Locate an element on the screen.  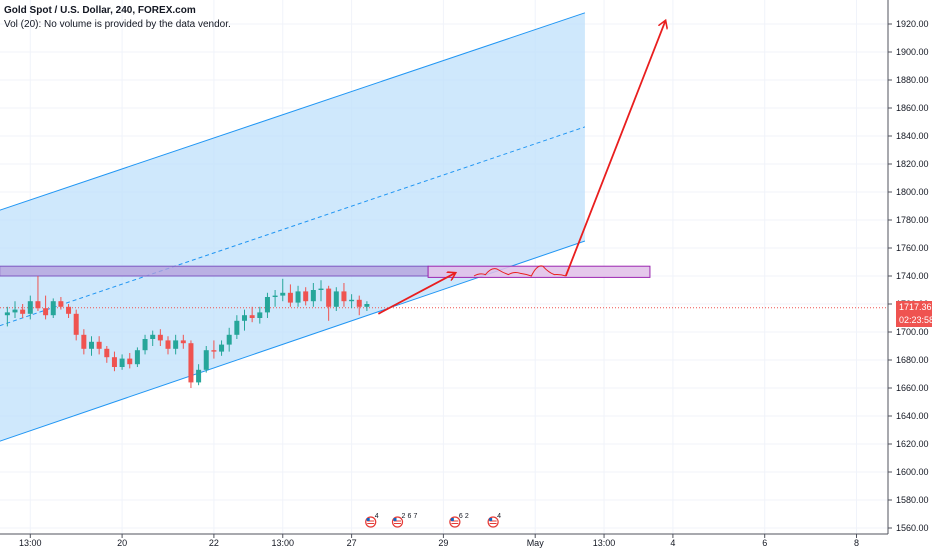
y-tick-label: 1660.00 is located at coordinates (912, 388).